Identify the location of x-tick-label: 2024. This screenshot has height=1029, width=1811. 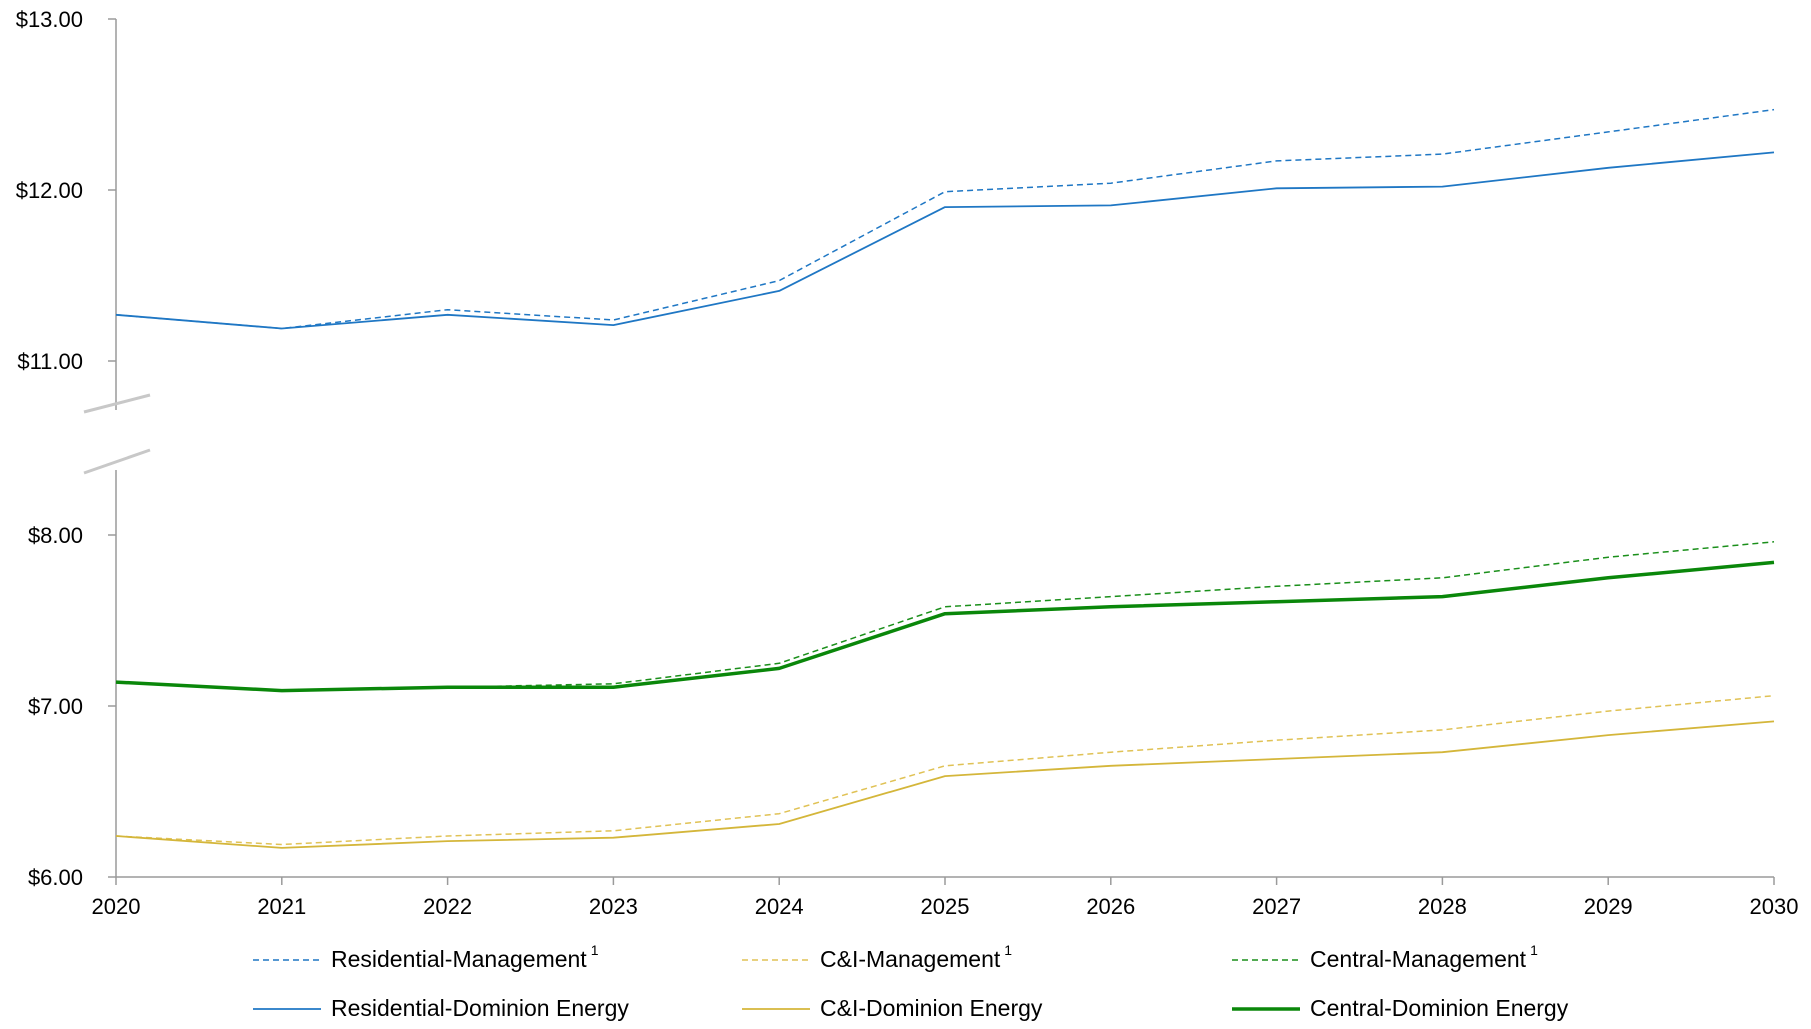
(779, 906).